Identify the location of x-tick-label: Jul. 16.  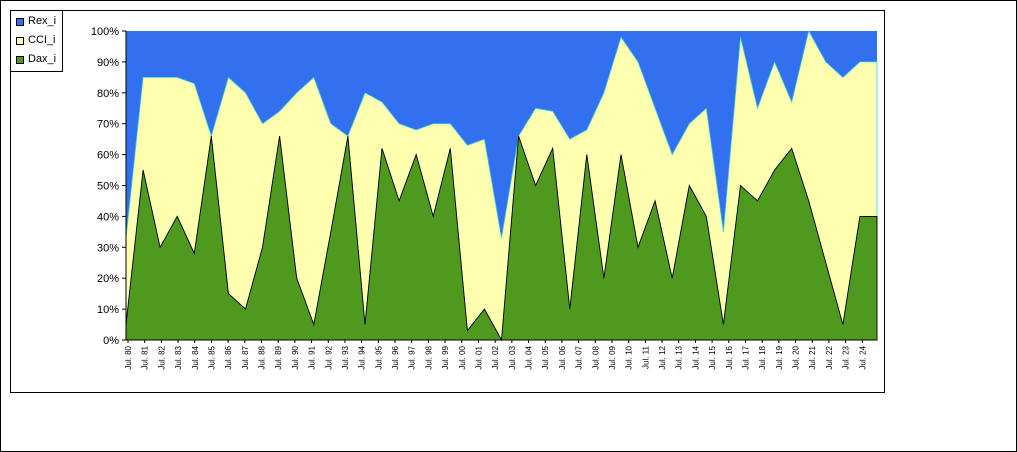
(729, 357).